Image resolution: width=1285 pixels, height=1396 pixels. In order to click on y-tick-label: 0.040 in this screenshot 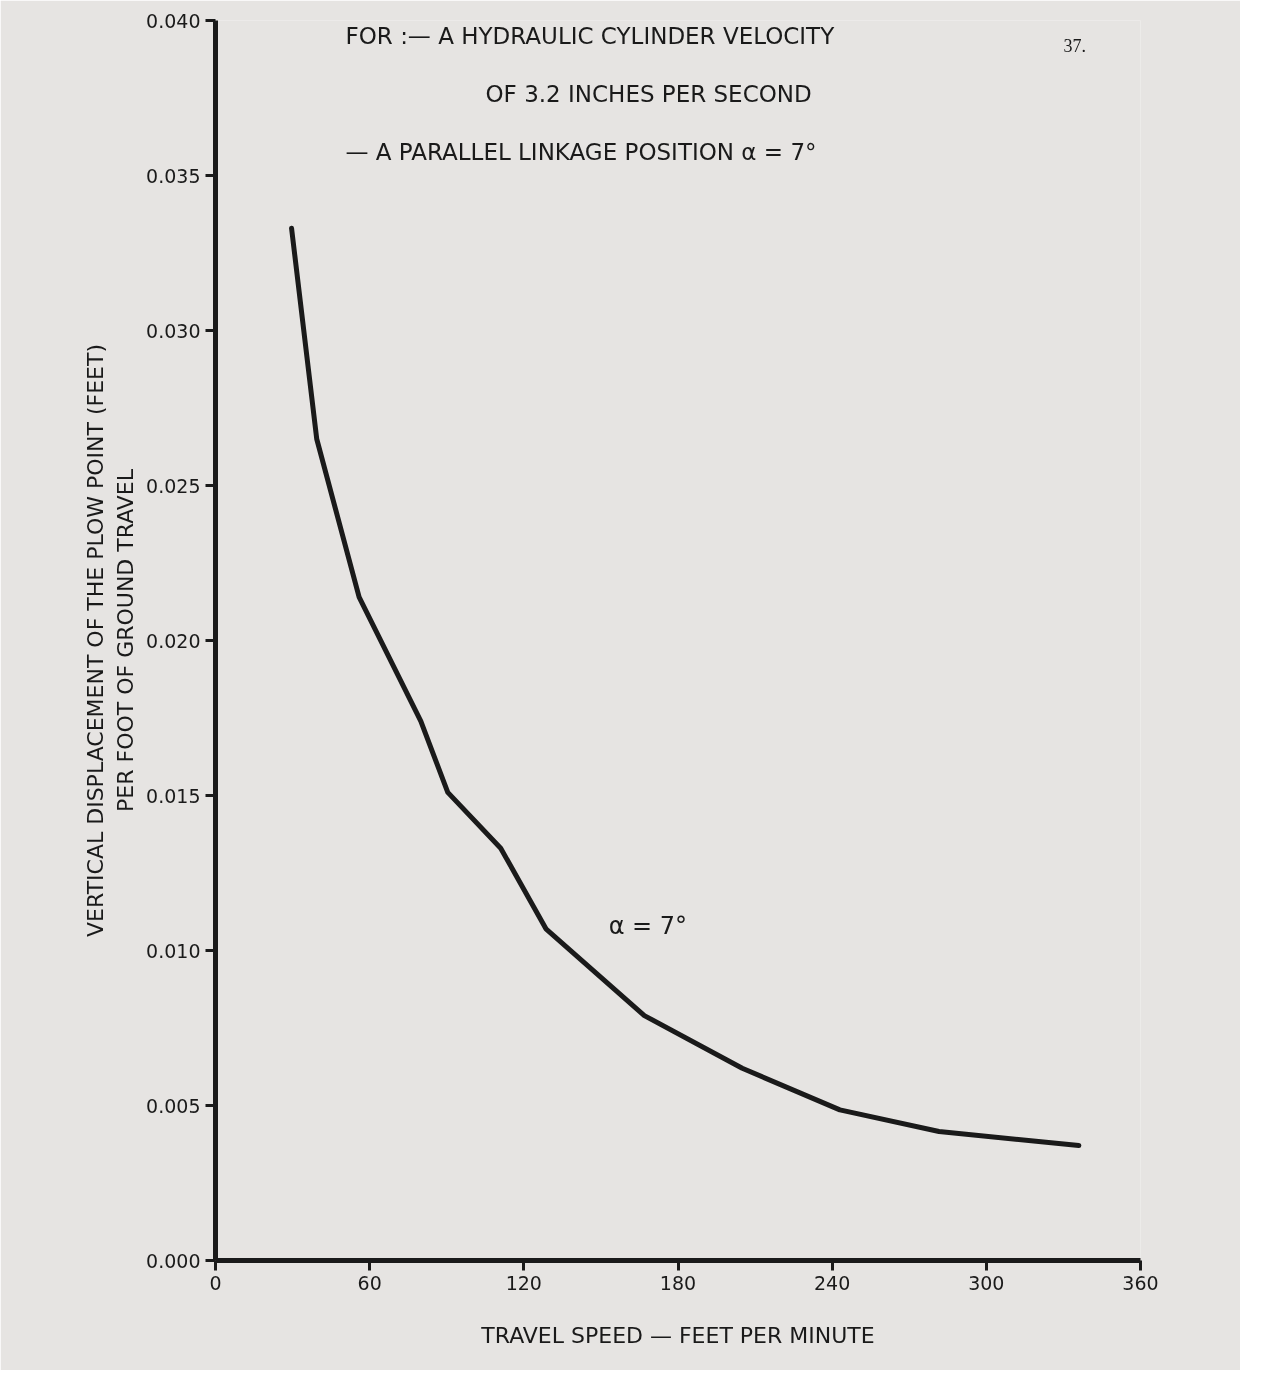, I will do `click(173, 20)`.